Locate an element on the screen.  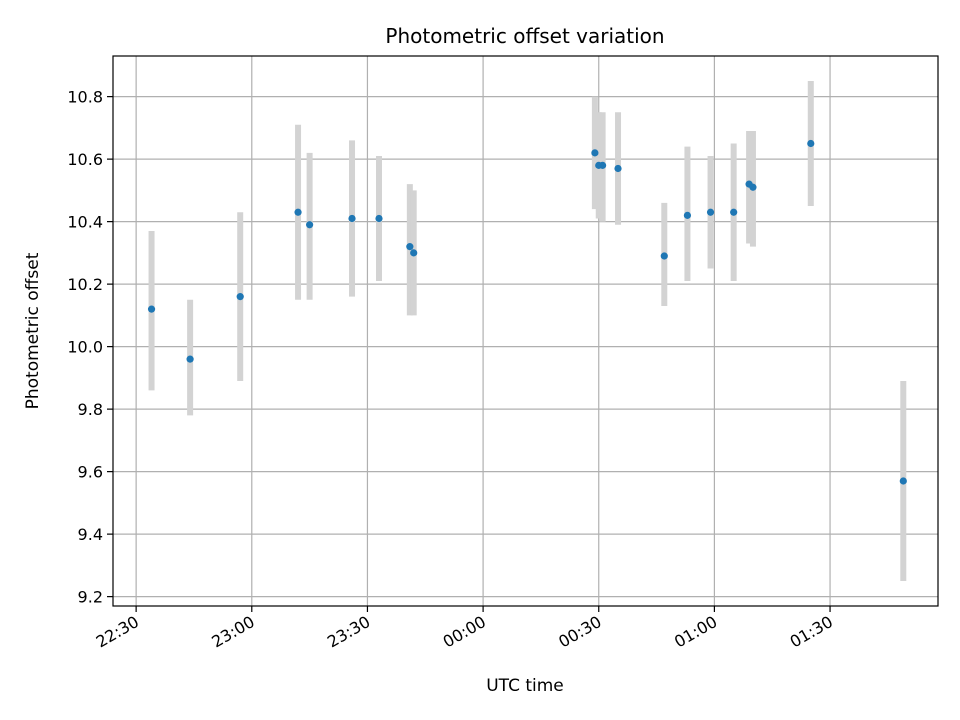
y-tick-label: 10.6 is located at coordinates (85, 159).